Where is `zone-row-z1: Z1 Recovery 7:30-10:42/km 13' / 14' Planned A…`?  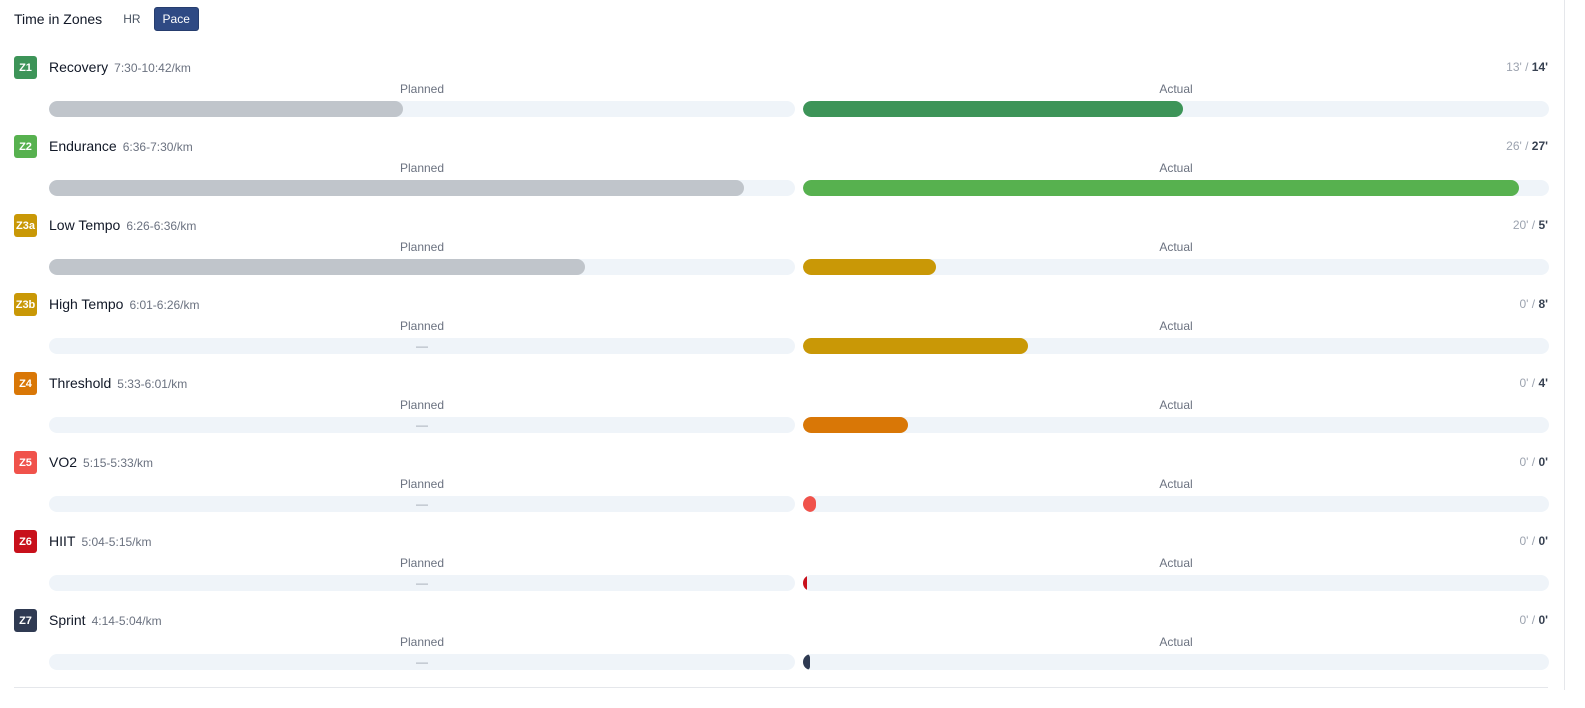 zone-row-z1: Z1 Recovery 7:30-10:42/km 13' / 14' Planned A… is located at coordinates (781, 95).